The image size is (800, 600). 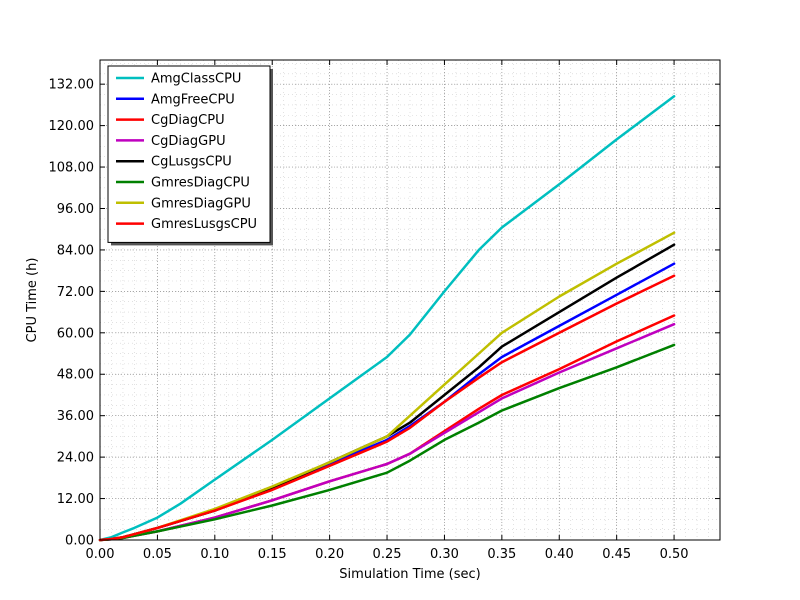 What do you see at coordinates (204, 224) in the screenshot?
I see `legend-label: GmresLusgsCPU` at bounding box center [204, 224].